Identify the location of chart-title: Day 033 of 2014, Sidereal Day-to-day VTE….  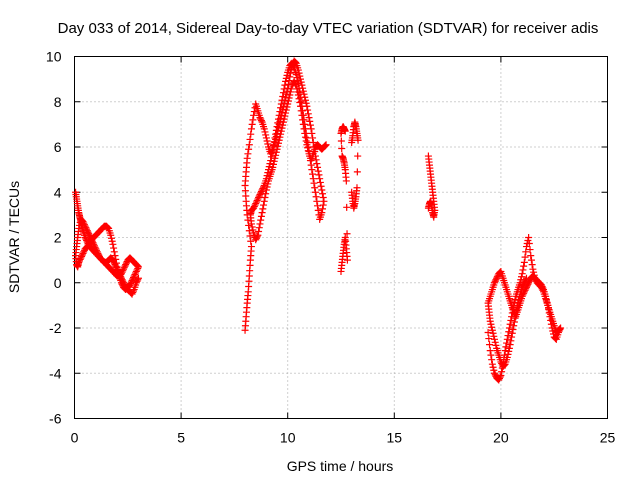
(328, 28).